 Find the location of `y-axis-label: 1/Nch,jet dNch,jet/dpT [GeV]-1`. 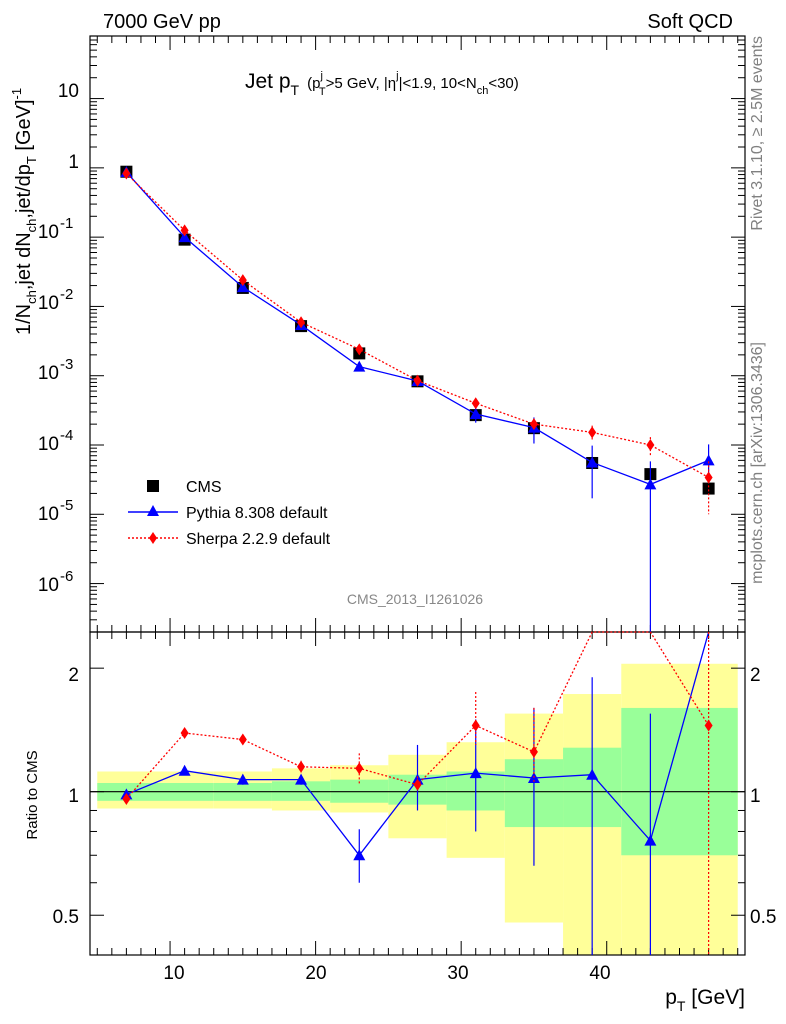

y-axis-label: 1/Nch,jet dNch,jet/dpT [GeV]-1 is located at coordinates (24, 211).